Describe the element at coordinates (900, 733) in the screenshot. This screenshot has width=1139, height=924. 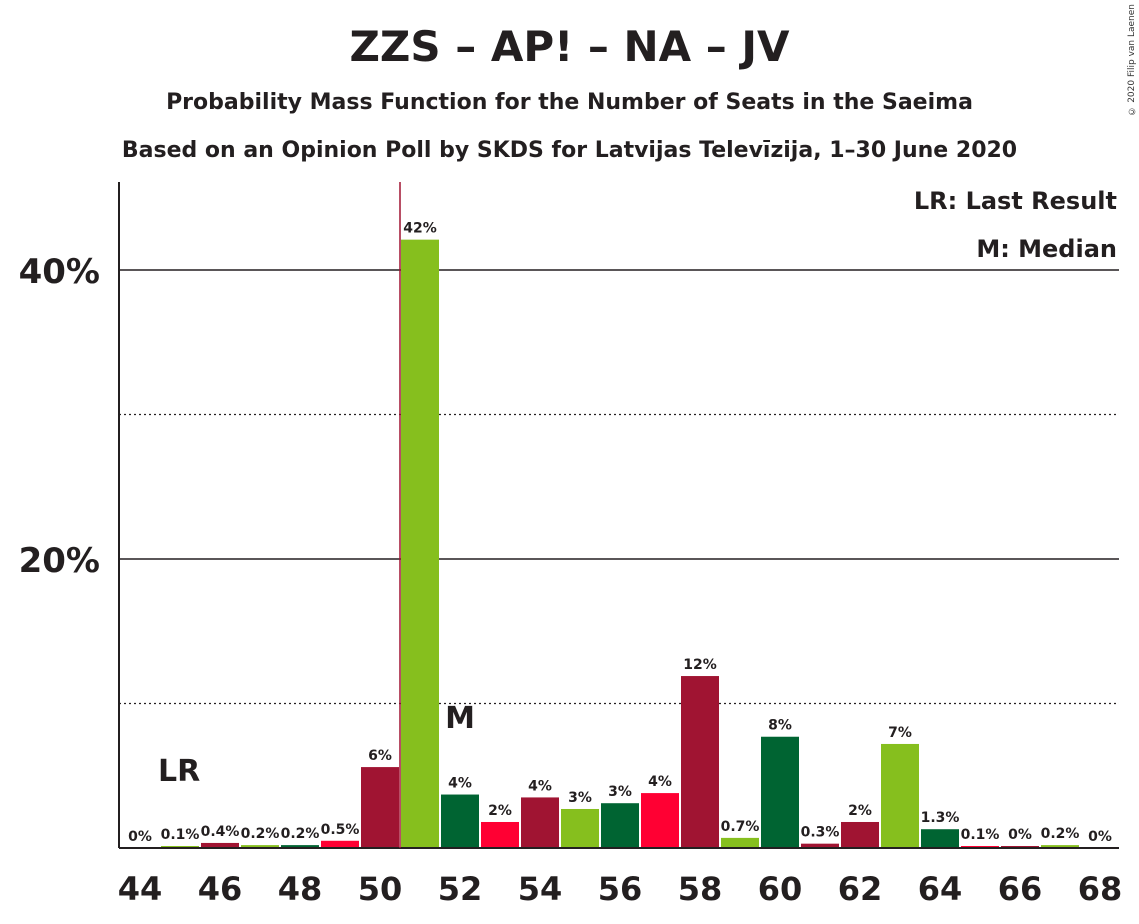
I see `bar-label: 7%` at that location.